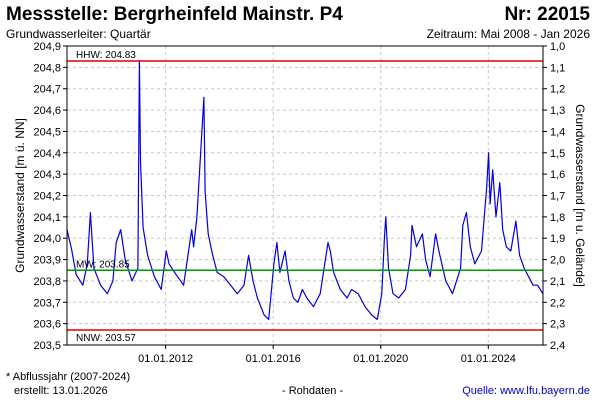 The image size is (600, 400). I want to click on x-tick-label: 01.01.2024, so click(488, 359).